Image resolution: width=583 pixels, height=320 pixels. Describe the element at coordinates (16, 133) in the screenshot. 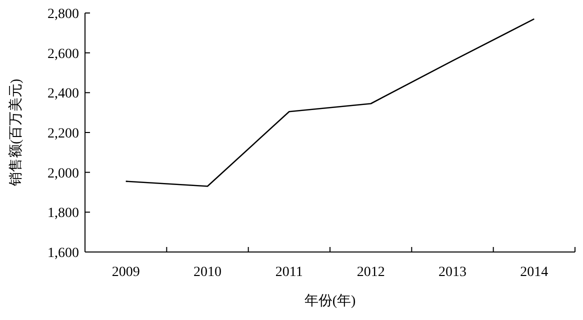

I see `y-axis-title: 销售额(百万美元)` at that location.